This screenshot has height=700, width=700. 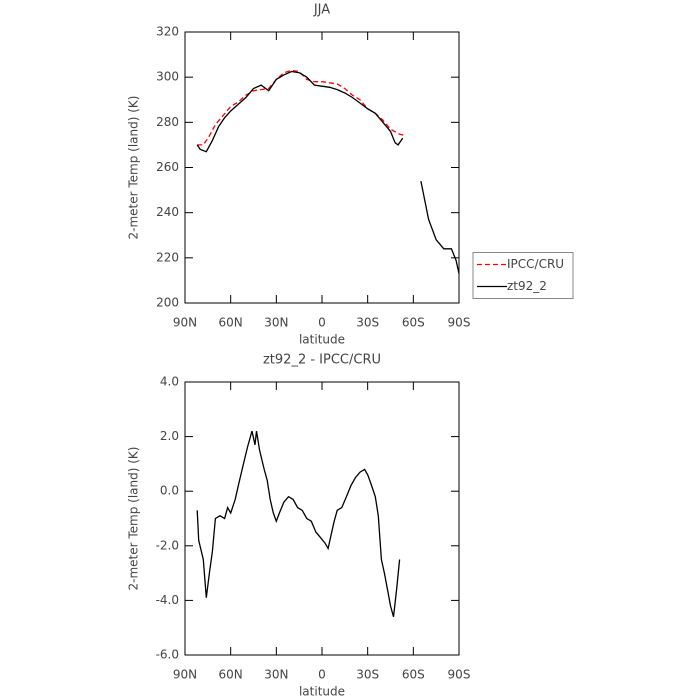 I want to click on y-tick-label: 240, so click(x=167, y=212).